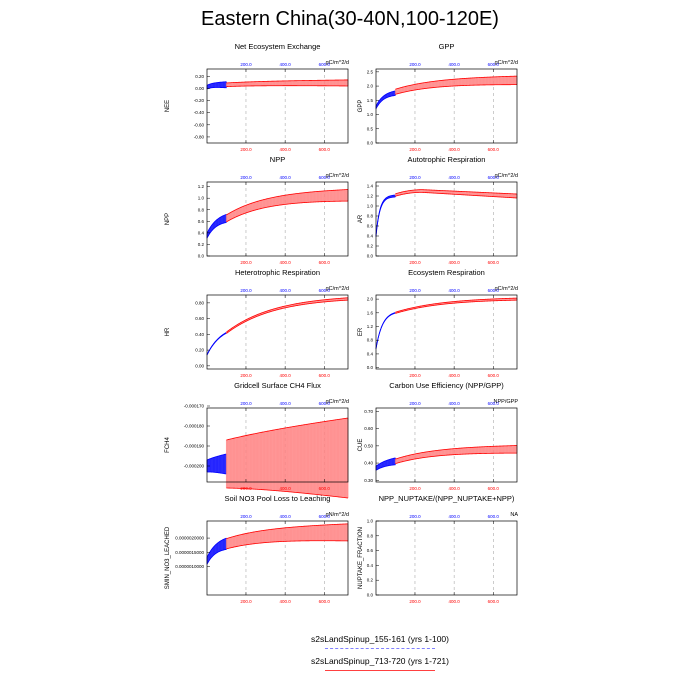 This screenshot has width=700, height=700. I want to click on panel-title: Gridcell Surface CH4 Flux, so click(277, 385).